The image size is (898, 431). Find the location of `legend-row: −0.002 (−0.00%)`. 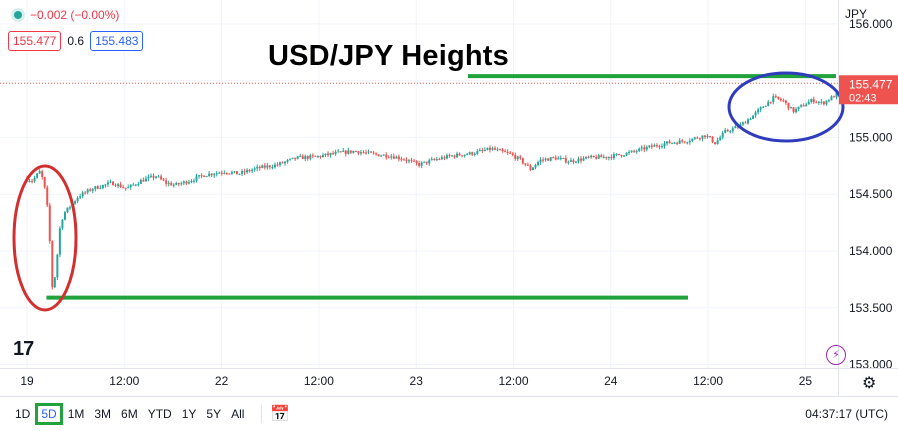

legend-row: −0.002 (−0.00%) is located at coordinates (66, 15).